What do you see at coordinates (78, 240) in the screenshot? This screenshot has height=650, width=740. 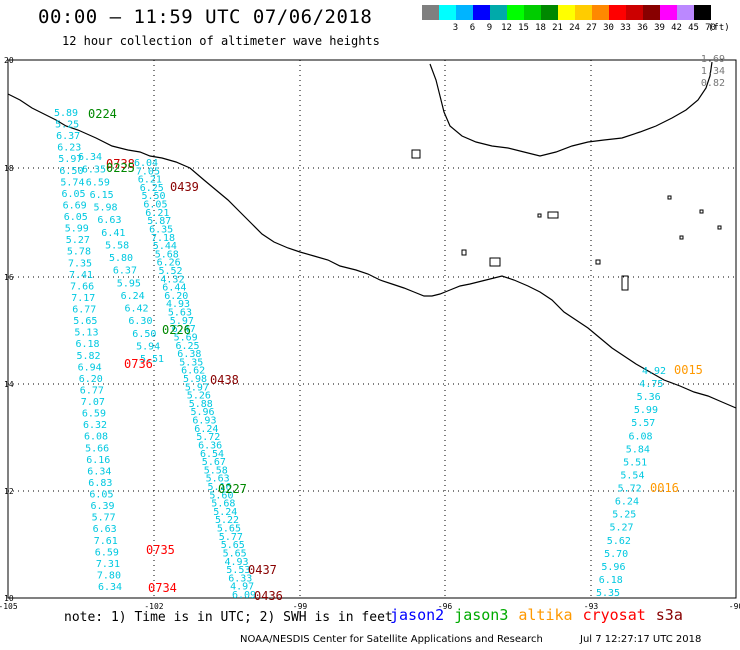 I see `wave-height-value: 5.27` at bounding box center [78, 240].